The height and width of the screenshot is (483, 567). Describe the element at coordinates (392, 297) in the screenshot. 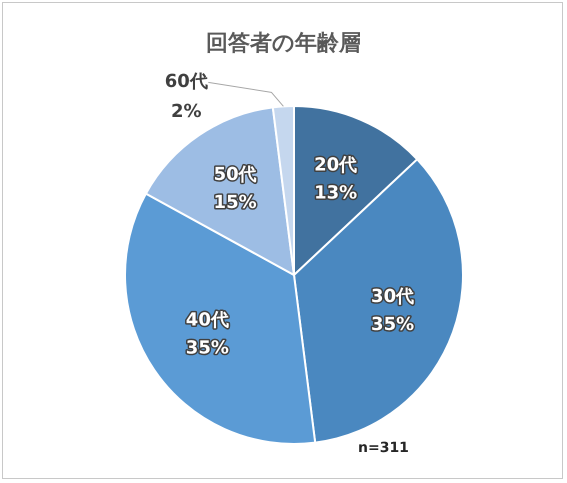

I see `slice-label: 30代` at that location.